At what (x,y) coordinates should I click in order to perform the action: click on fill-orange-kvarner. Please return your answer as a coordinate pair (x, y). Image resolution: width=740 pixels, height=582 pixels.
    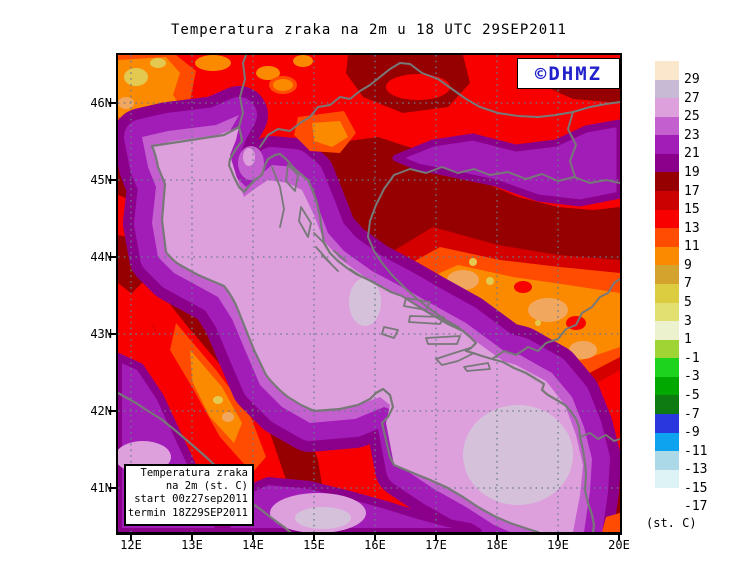
    Looking at the image, I should click on (330, 134).